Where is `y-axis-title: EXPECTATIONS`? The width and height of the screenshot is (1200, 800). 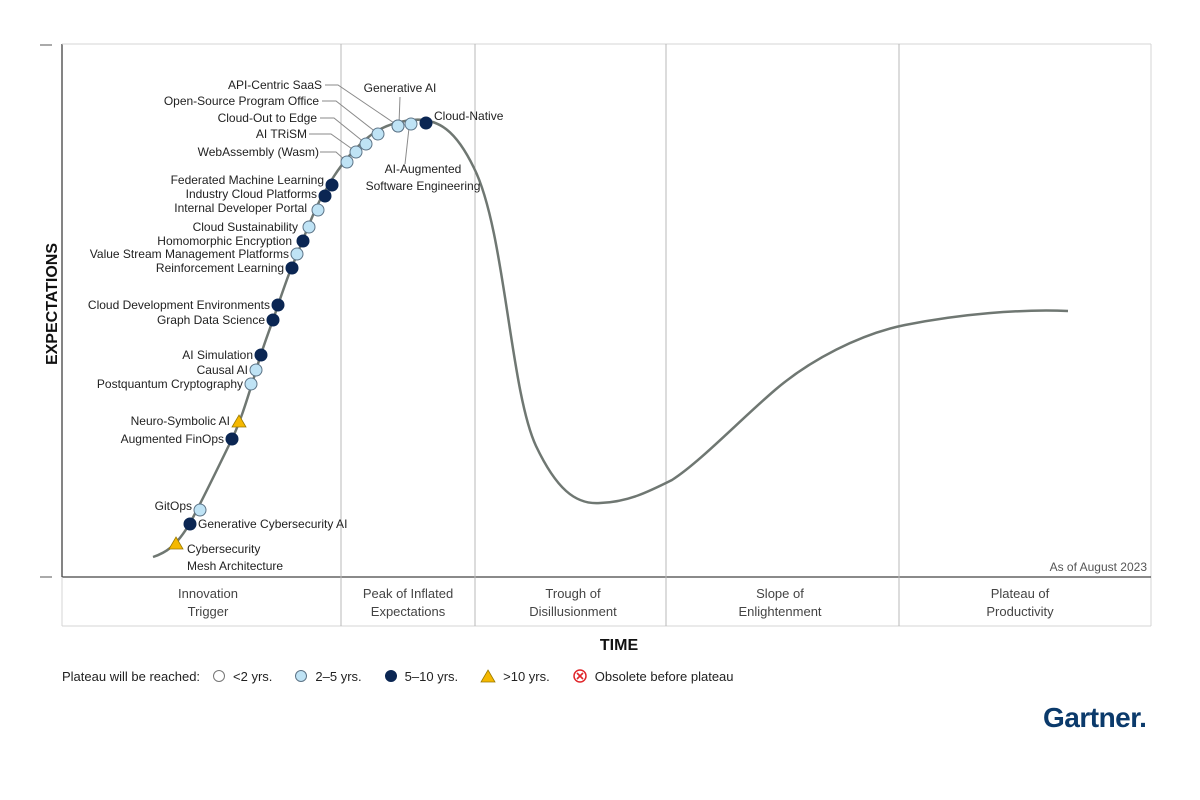
y-axis-title: EXPECTATIONS is located at coordinates (52, 304).